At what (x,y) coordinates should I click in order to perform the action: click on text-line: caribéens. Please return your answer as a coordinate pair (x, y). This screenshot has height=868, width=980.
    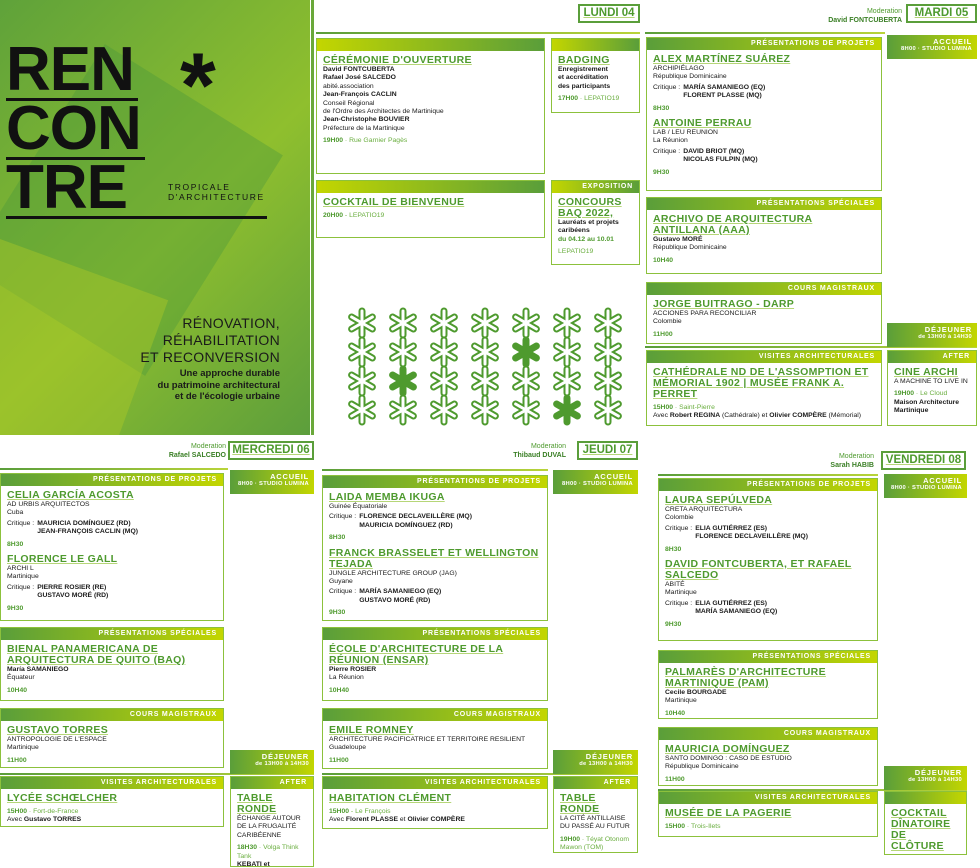
    Looking at the image, I should click on (574, 231).